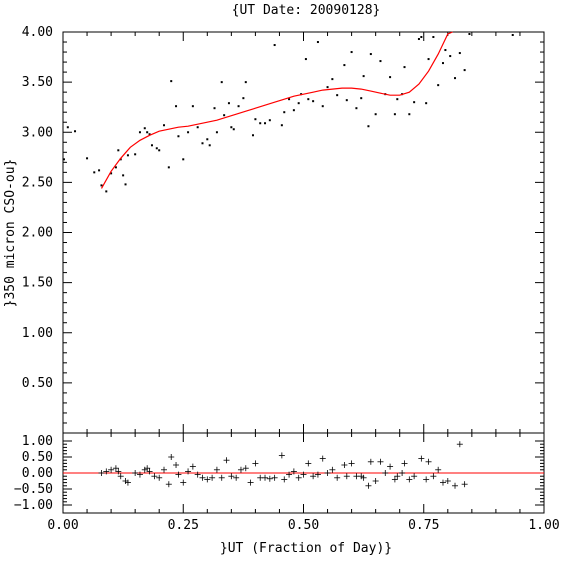 Image resolution: width=574 pixels, height=574 pixels. Describe the element at coordinates (37, 82) in the screenshot. I see `y-tick-label: 3.50` at that location.